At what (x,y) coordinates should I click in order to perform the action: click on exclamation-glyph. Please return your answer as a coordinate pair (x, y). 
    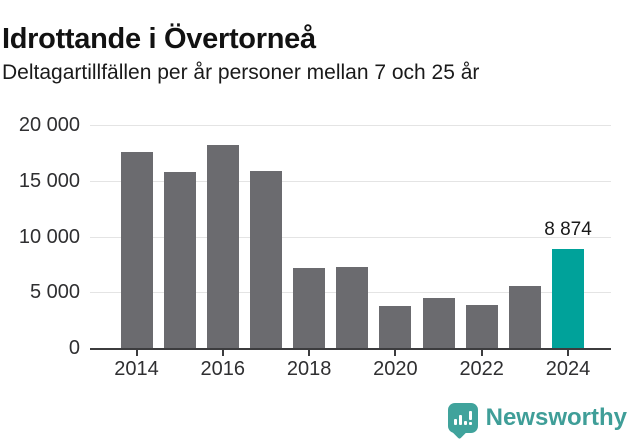
    Looking at the image, I should click on (470, 418).